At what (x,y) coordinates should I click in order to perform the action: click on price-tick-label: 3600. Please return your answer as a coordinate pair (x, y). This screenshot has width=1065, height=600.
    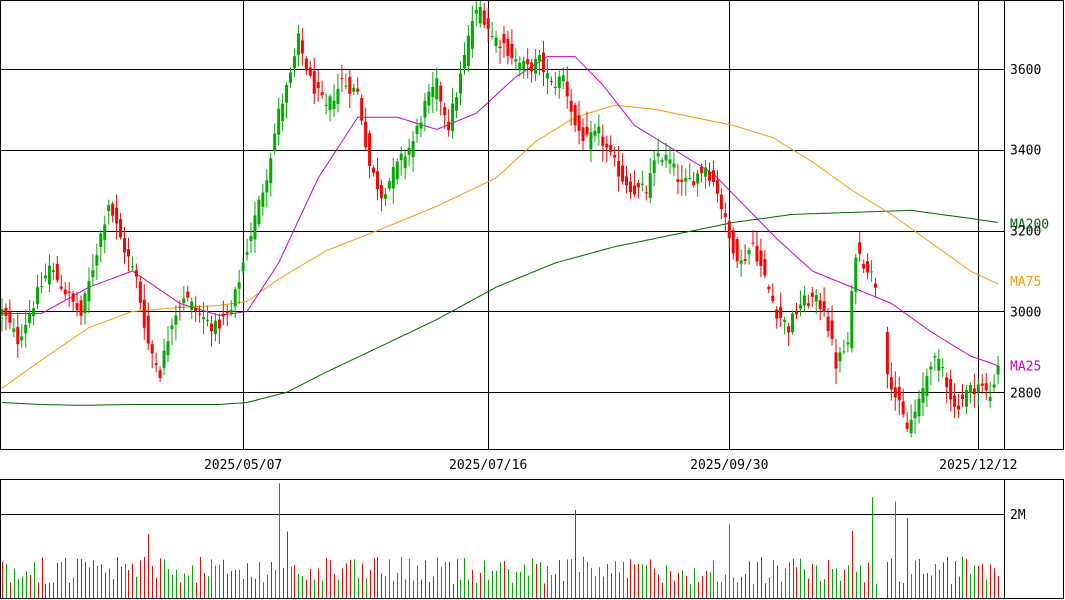
    Looking at the image, I should click on (1025, 70).